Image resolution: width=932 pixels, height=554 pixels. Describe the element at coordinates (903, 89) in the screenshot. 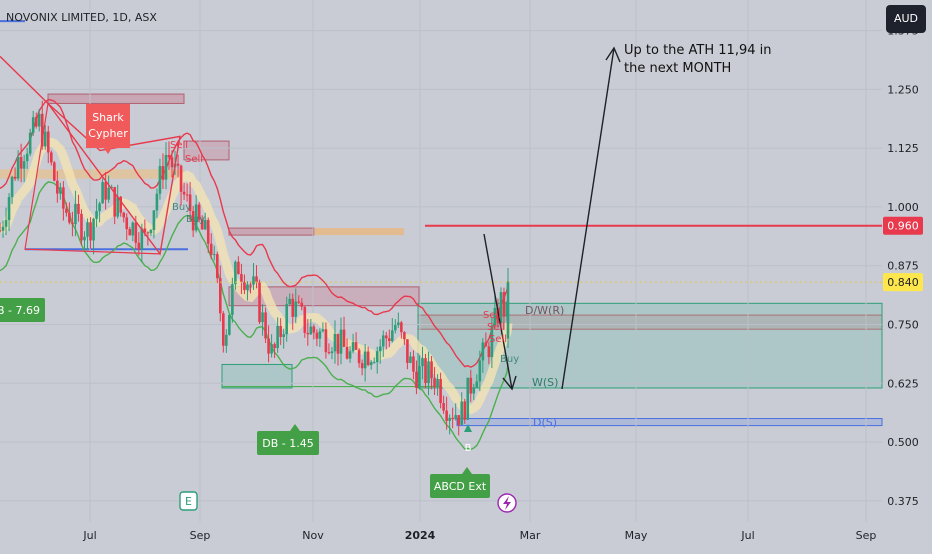

I see `y-tick-label: 1.250` at that location.